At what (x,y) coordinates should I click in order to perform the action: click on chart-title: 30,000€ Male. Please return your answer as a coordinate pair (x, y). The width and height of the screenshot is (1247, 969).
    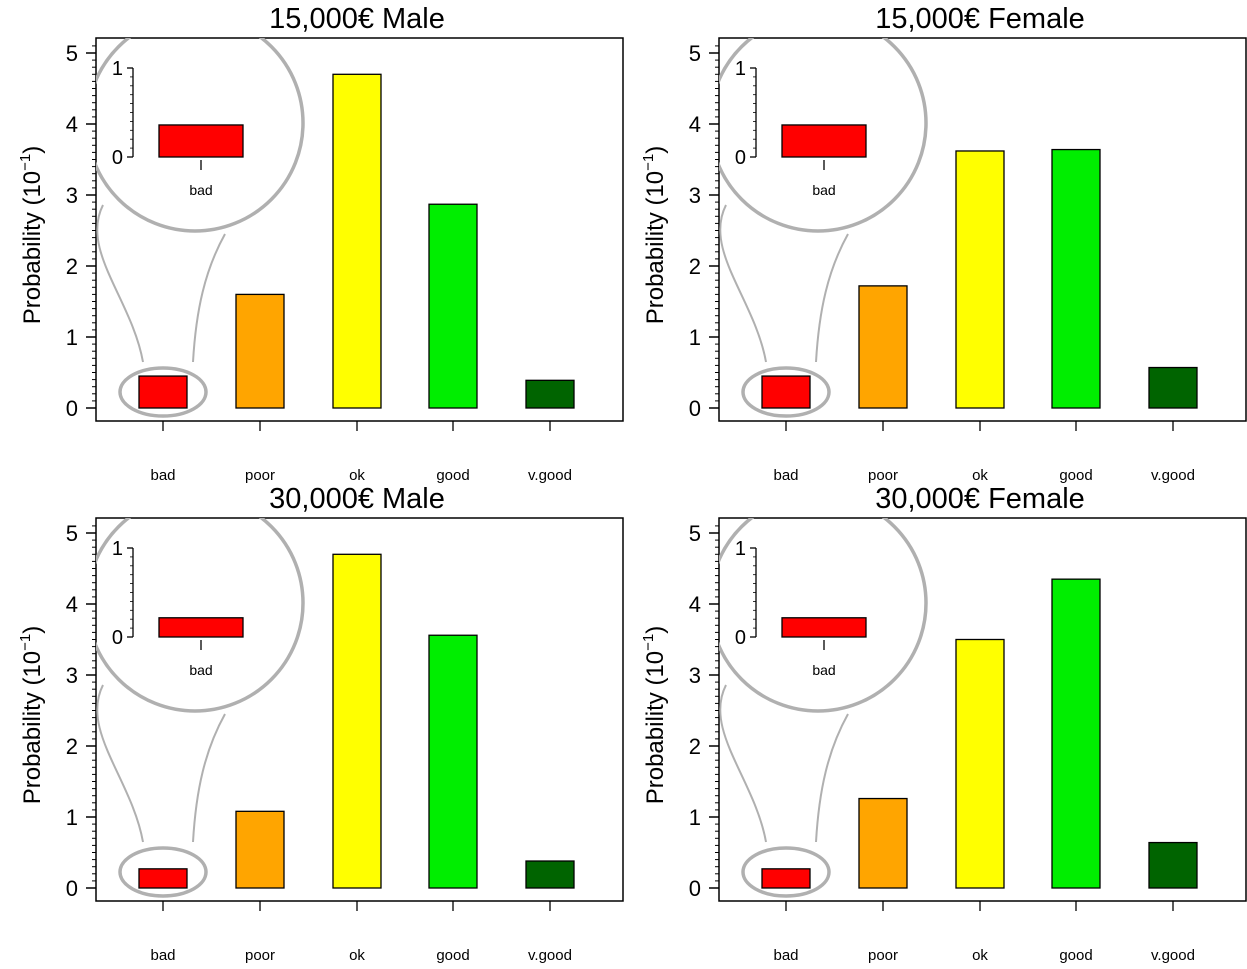
    Looking at the image, I should click on (357, 499).